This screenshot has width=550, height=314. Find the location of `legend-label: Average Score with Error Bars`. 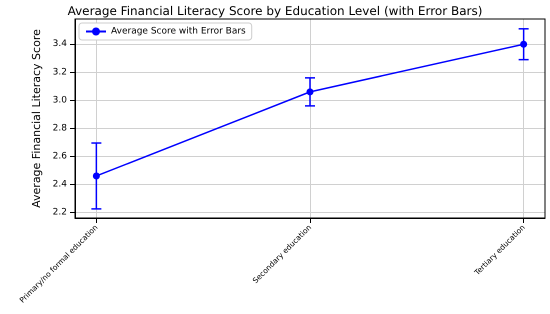

legend-label: Average Score with Error Bars is located at coordinates (178, 31).